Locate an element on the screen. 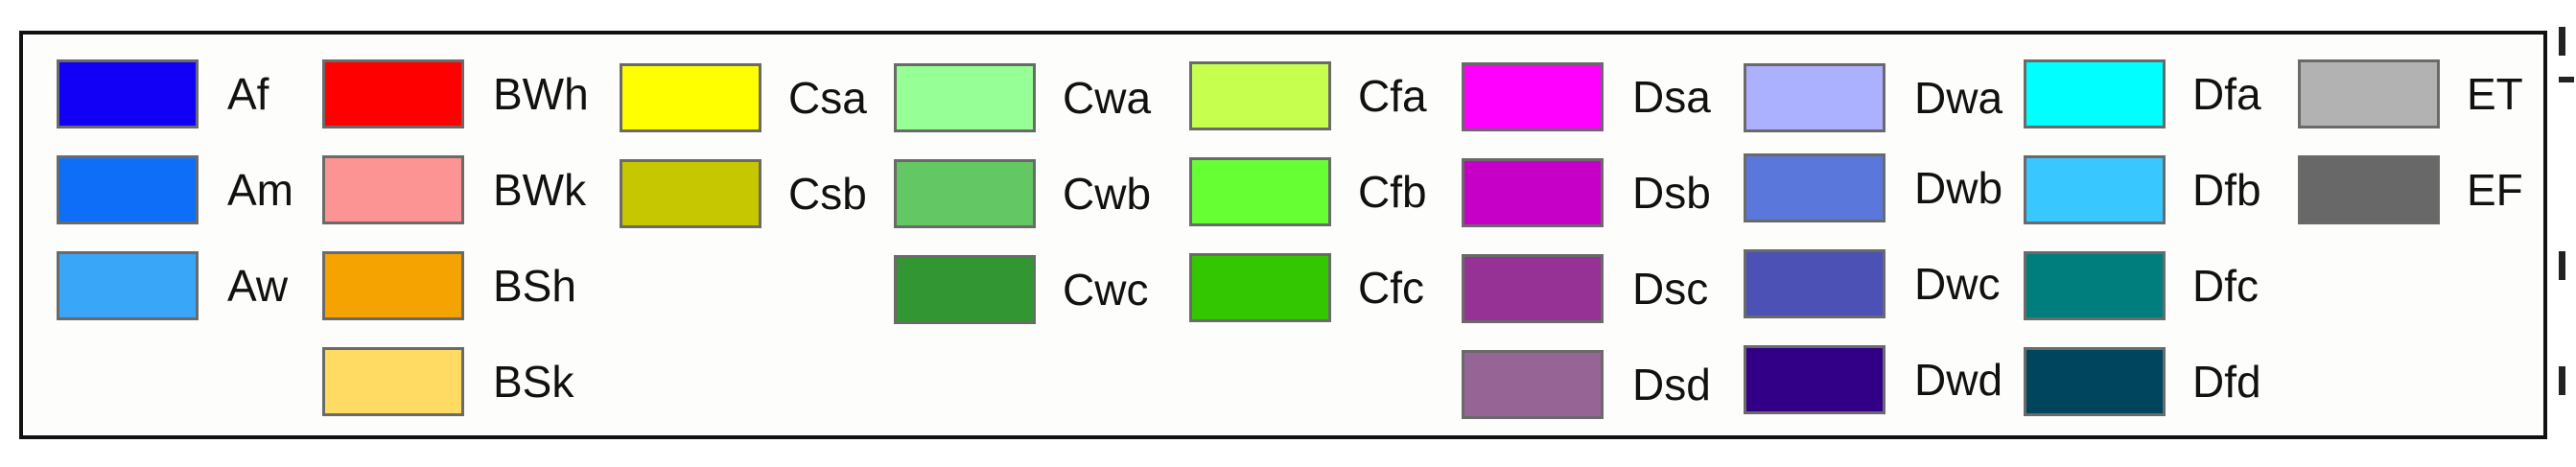  legend-entry-dwa: Dwa is located at coordinates (1935, 100).